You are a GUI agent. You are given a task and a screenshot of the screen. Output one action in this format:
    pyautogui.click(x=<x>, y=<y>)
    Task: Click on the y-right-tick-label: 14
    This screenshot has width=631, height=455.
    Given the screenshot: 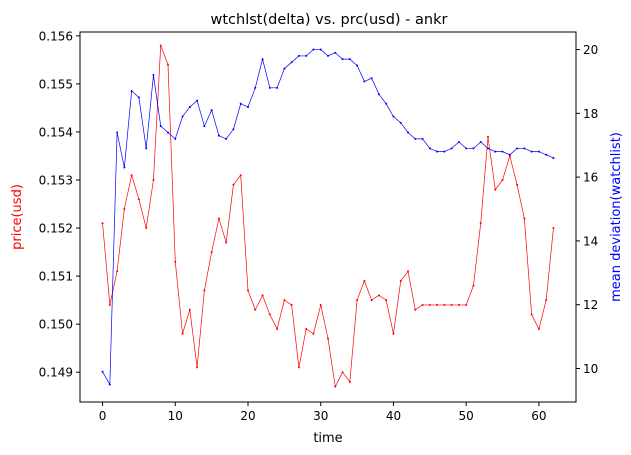 What is the action you would take?
    pyautogui.click(x=590, y=241)
    